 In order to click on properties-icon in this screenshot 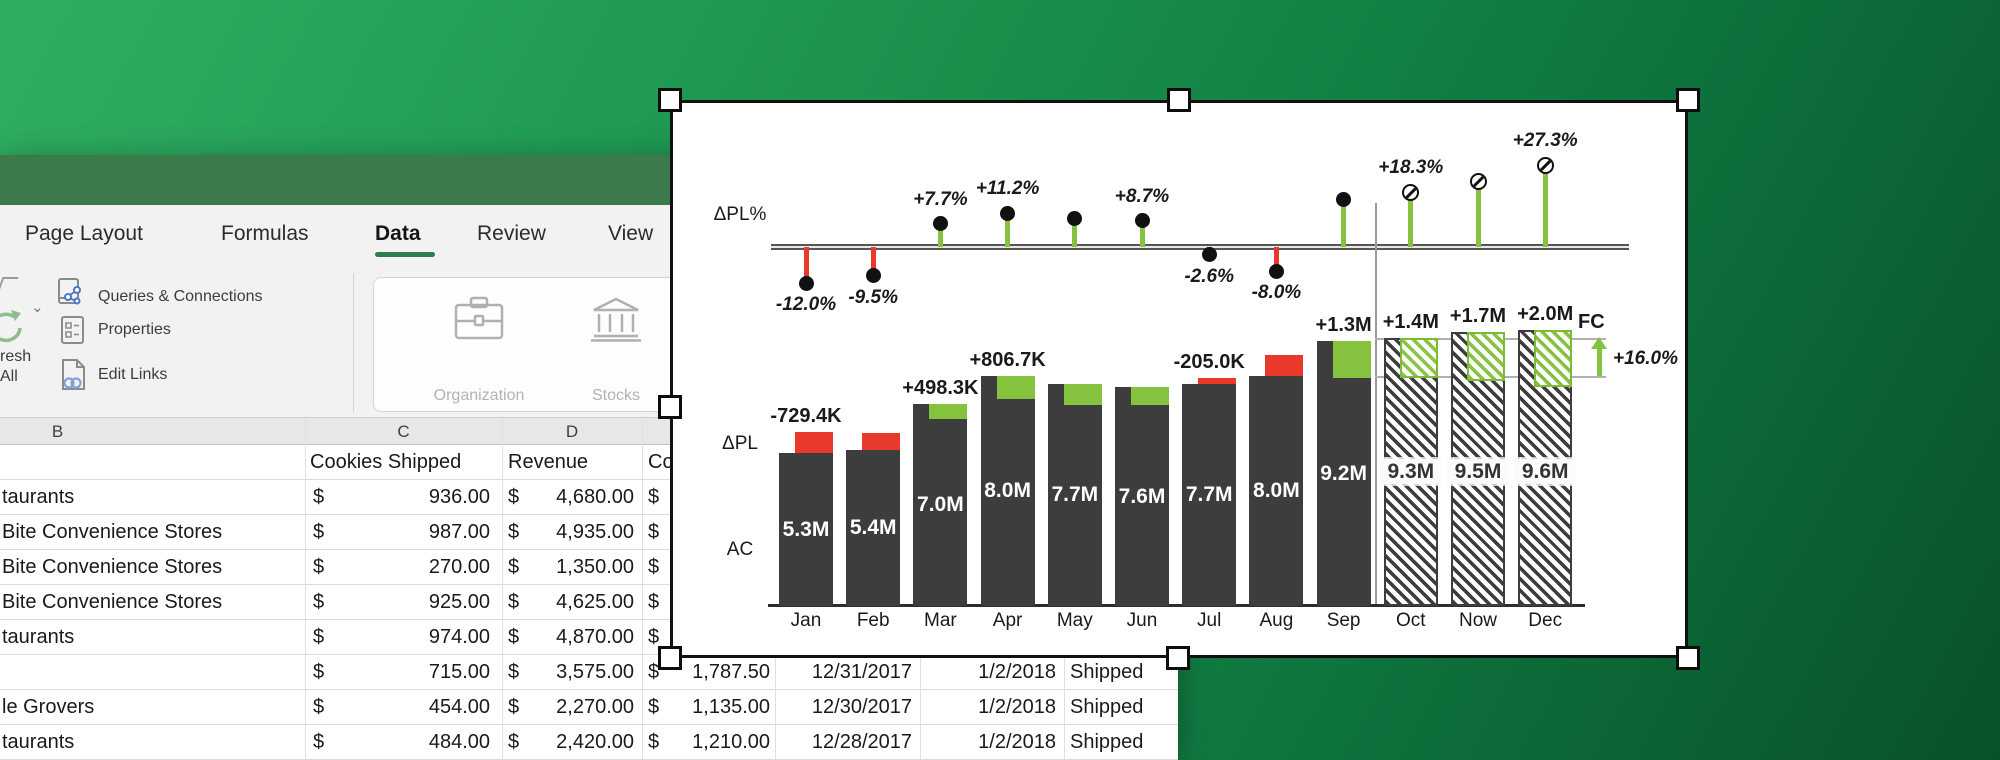, I will do `click(73, 332)`.